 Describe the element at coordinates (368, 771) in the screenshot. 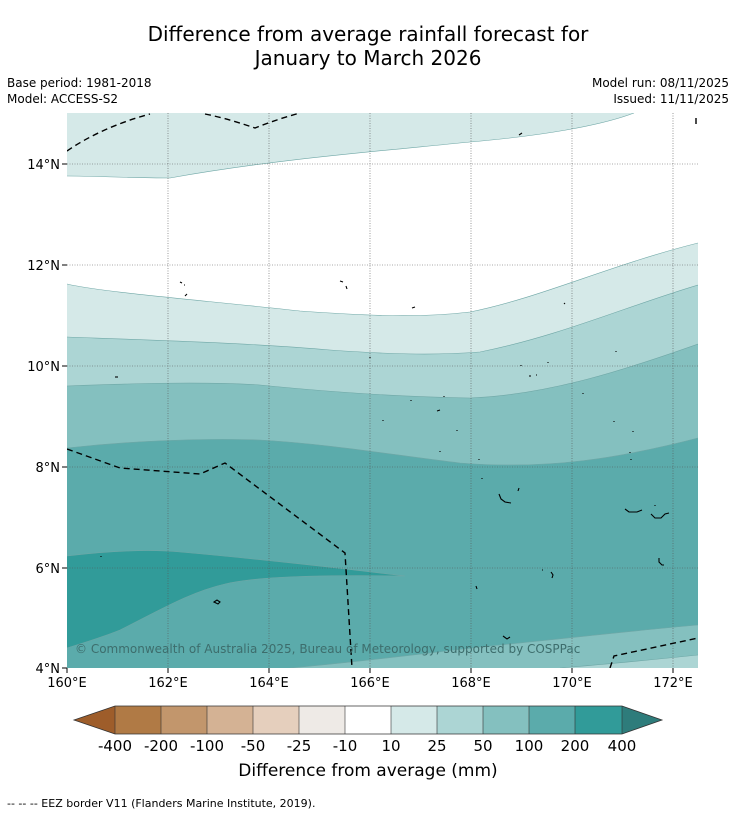

I see `colorbar-label: Difference from average (mm)` at that location.